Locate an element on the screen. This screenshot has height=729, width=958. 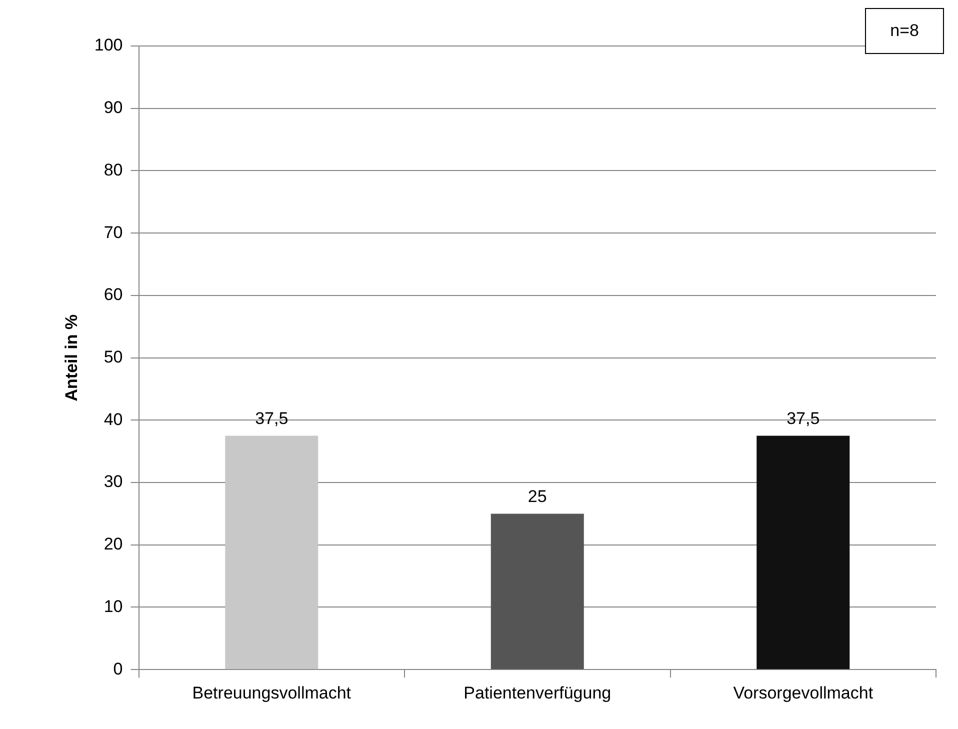
x-tick-label: Patientenverfügung is located at coordinates (538, 692).